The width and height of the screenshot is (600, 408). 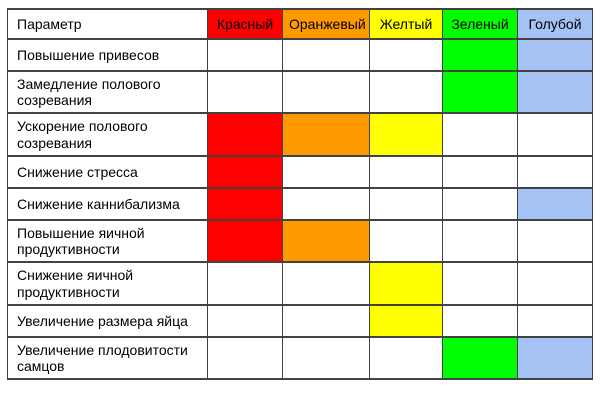 I want to click on param-cell: Повышение яичной продуктивности, so click(x=107, y=241).